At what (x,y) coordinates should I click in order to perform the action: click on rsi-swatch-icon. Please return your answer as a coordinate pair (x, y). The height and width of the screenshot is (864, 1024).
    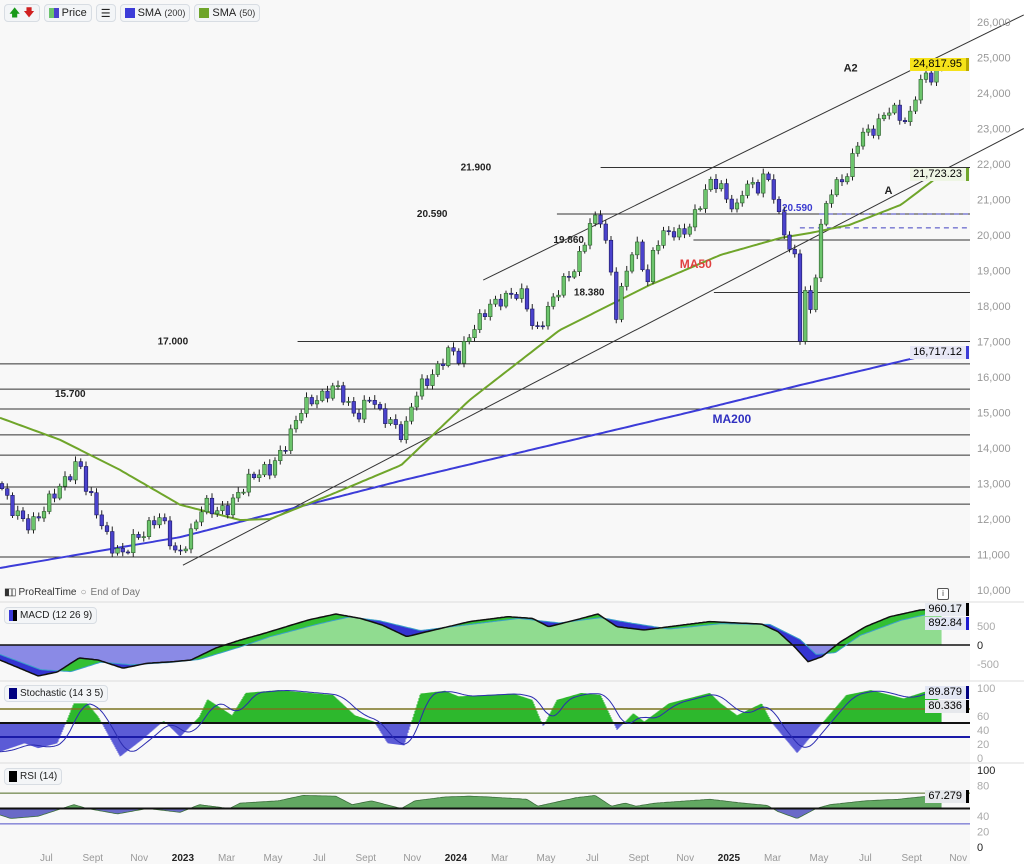
    Looking at the image, I should click on (13, 776).